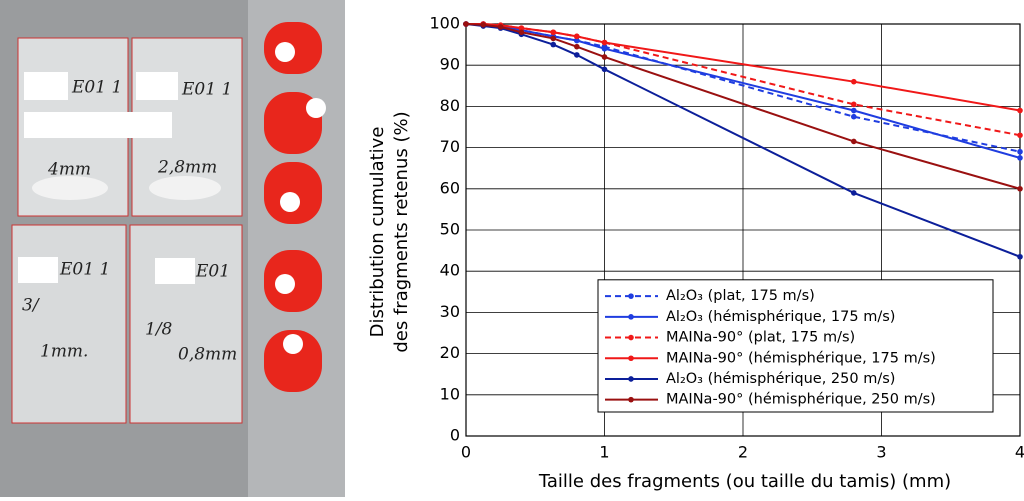 The width and height of the screenshot is (1024, 501). I want to click on y-tick-label: 20, so click(450, 352).